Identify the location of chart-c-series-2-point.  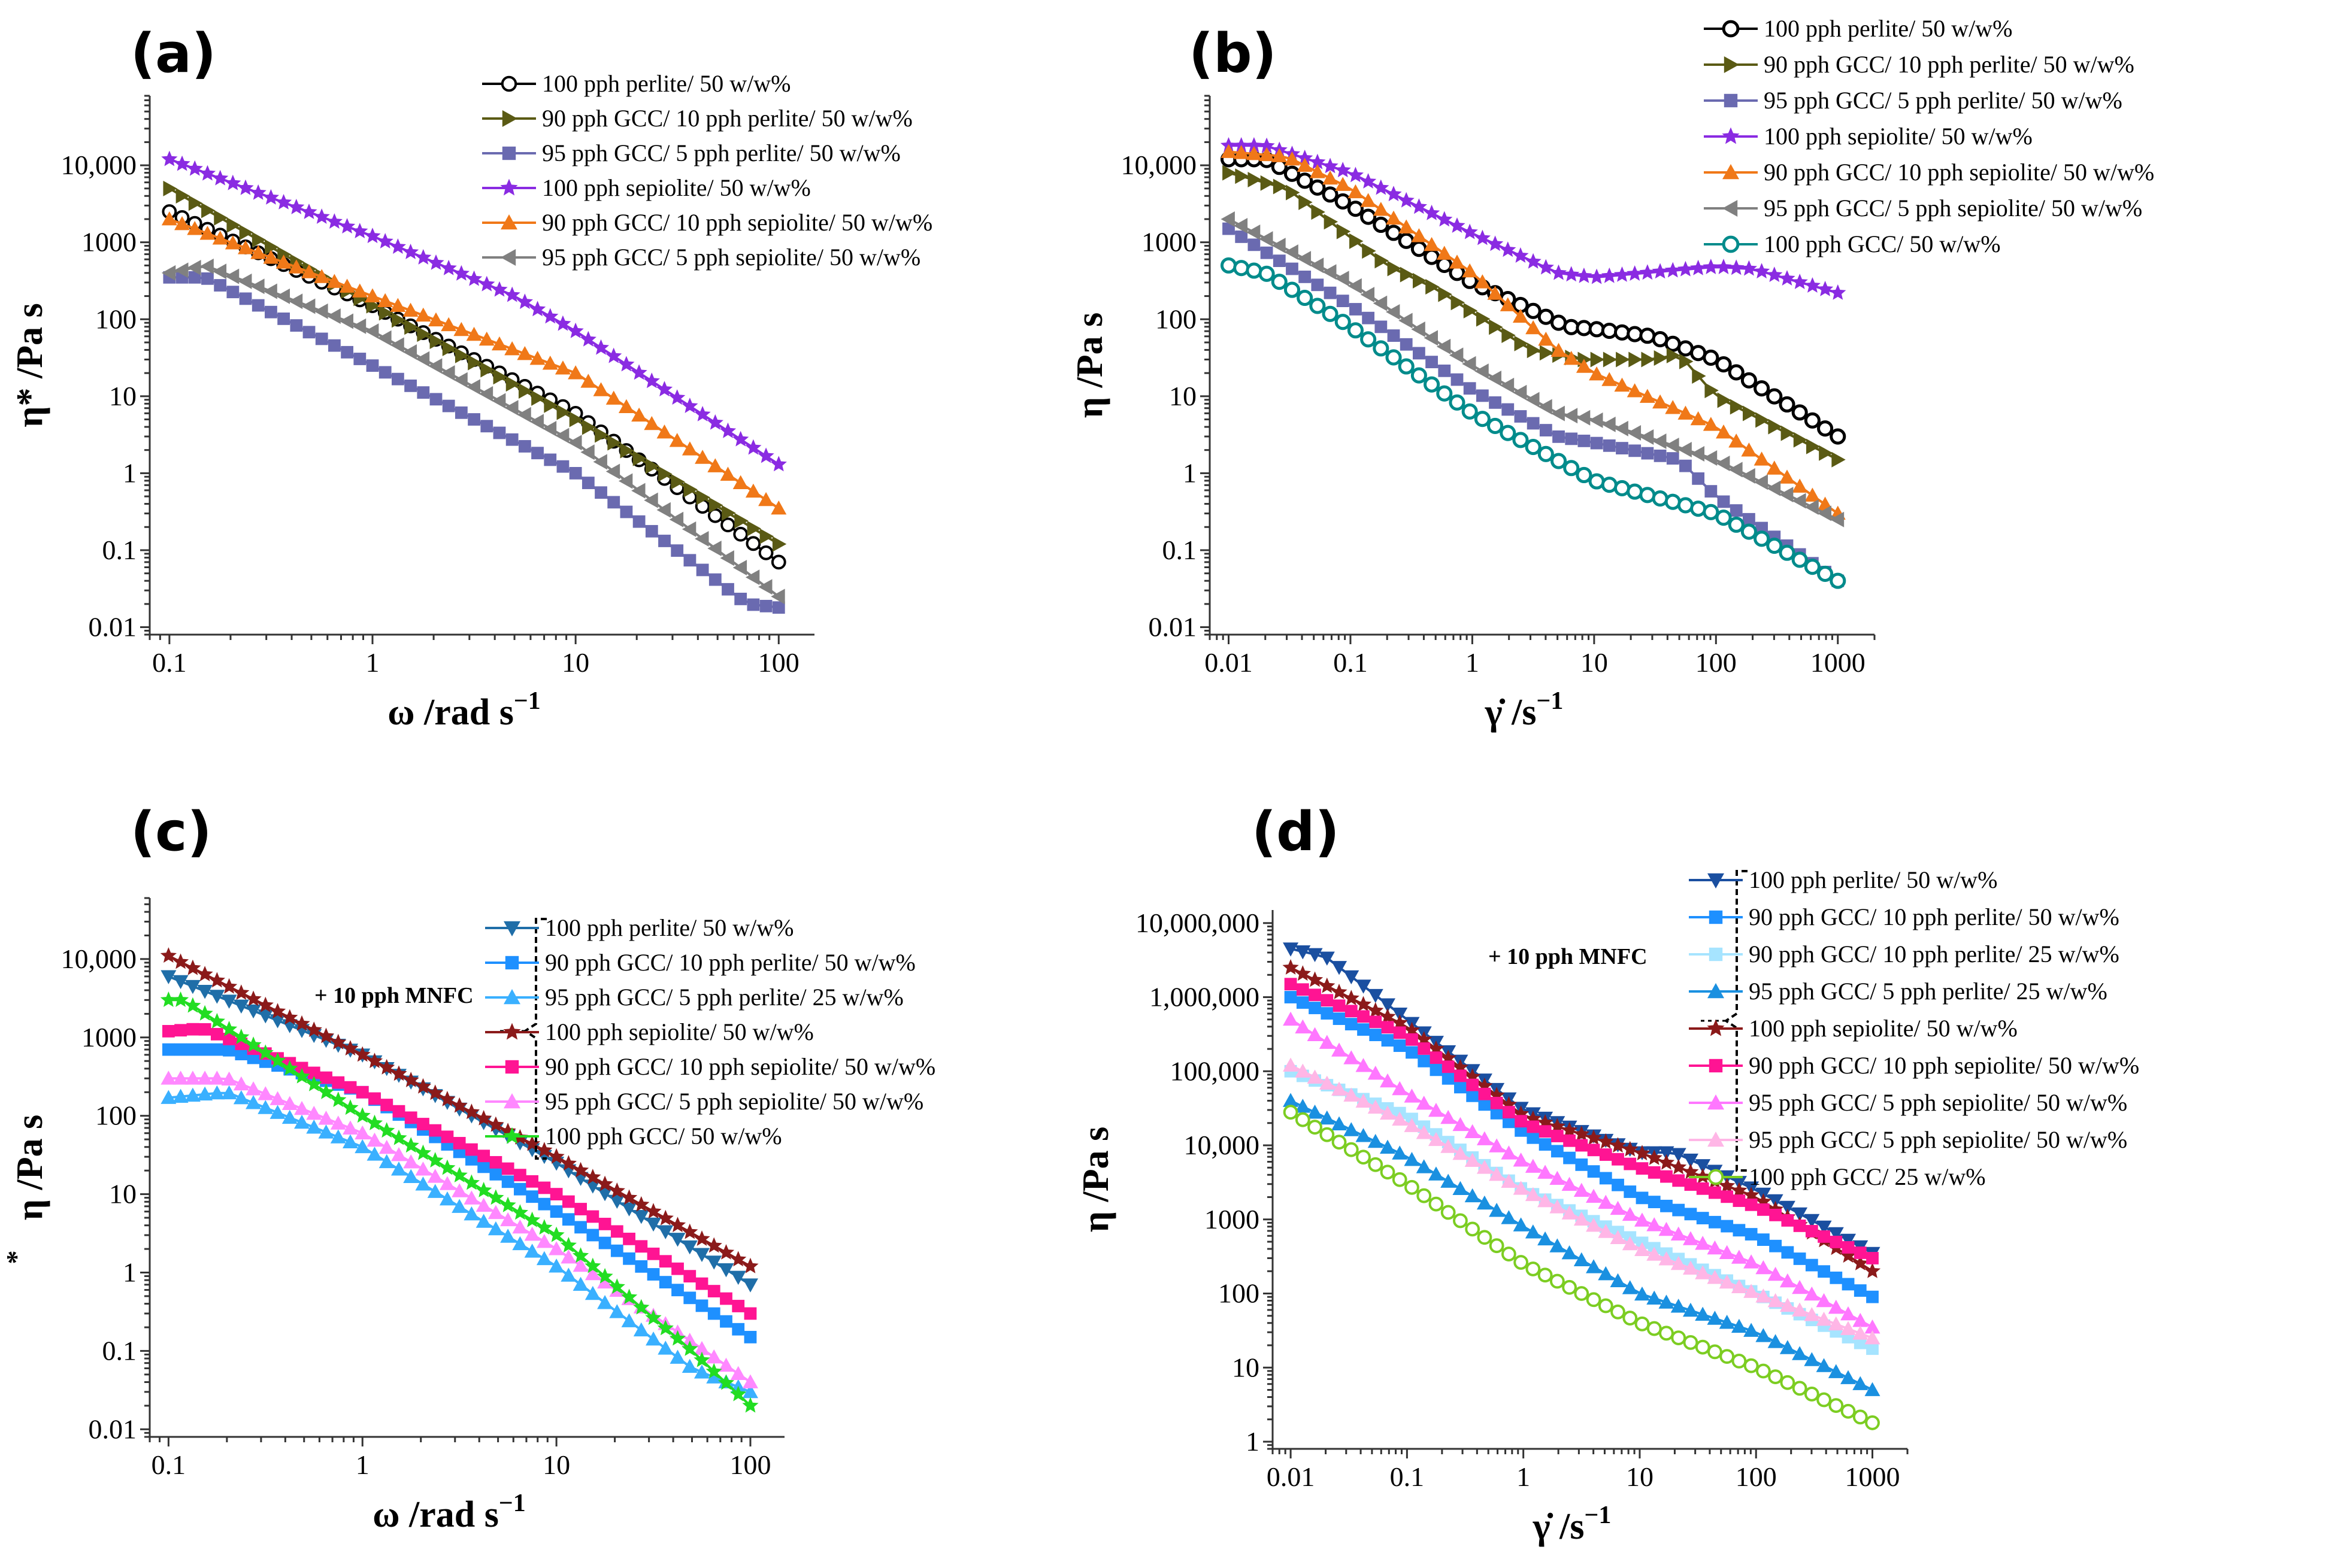
(241, 1054).